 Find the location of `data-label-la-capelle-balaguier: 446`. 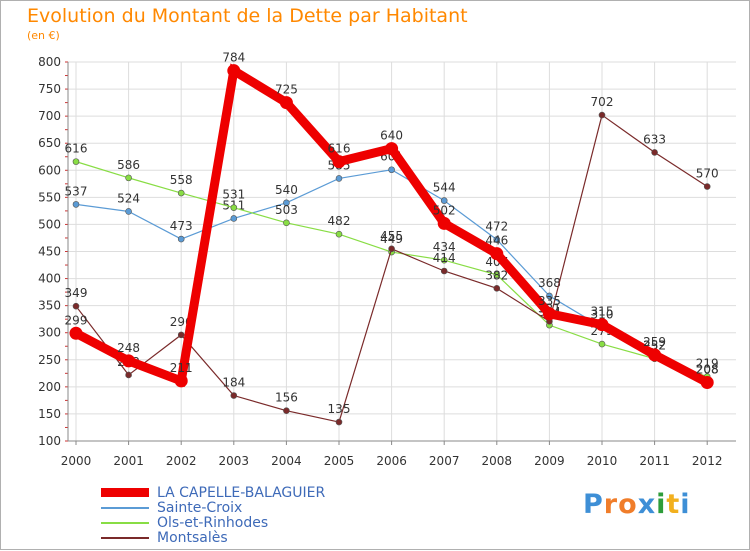

data-label-la-capelle-balaguier: 446 is located at coordinates (496, 241).